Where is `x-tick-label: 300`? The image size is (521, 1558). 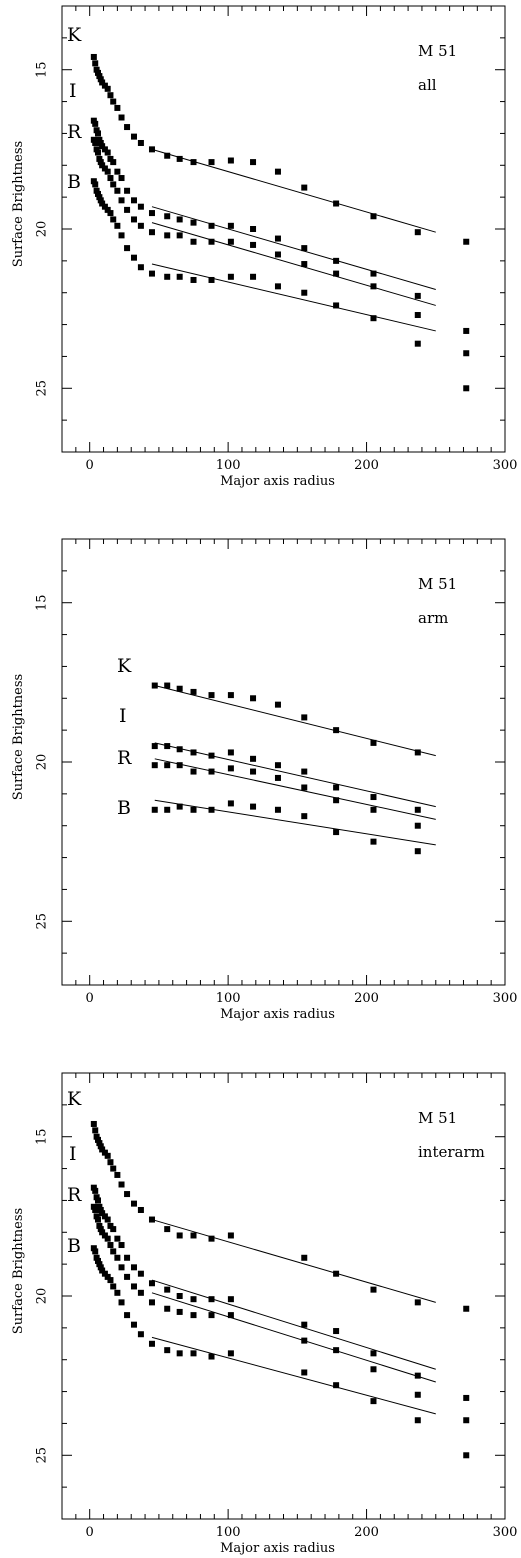 x-tick-label: 300 is located at coordinates (505, 1532).